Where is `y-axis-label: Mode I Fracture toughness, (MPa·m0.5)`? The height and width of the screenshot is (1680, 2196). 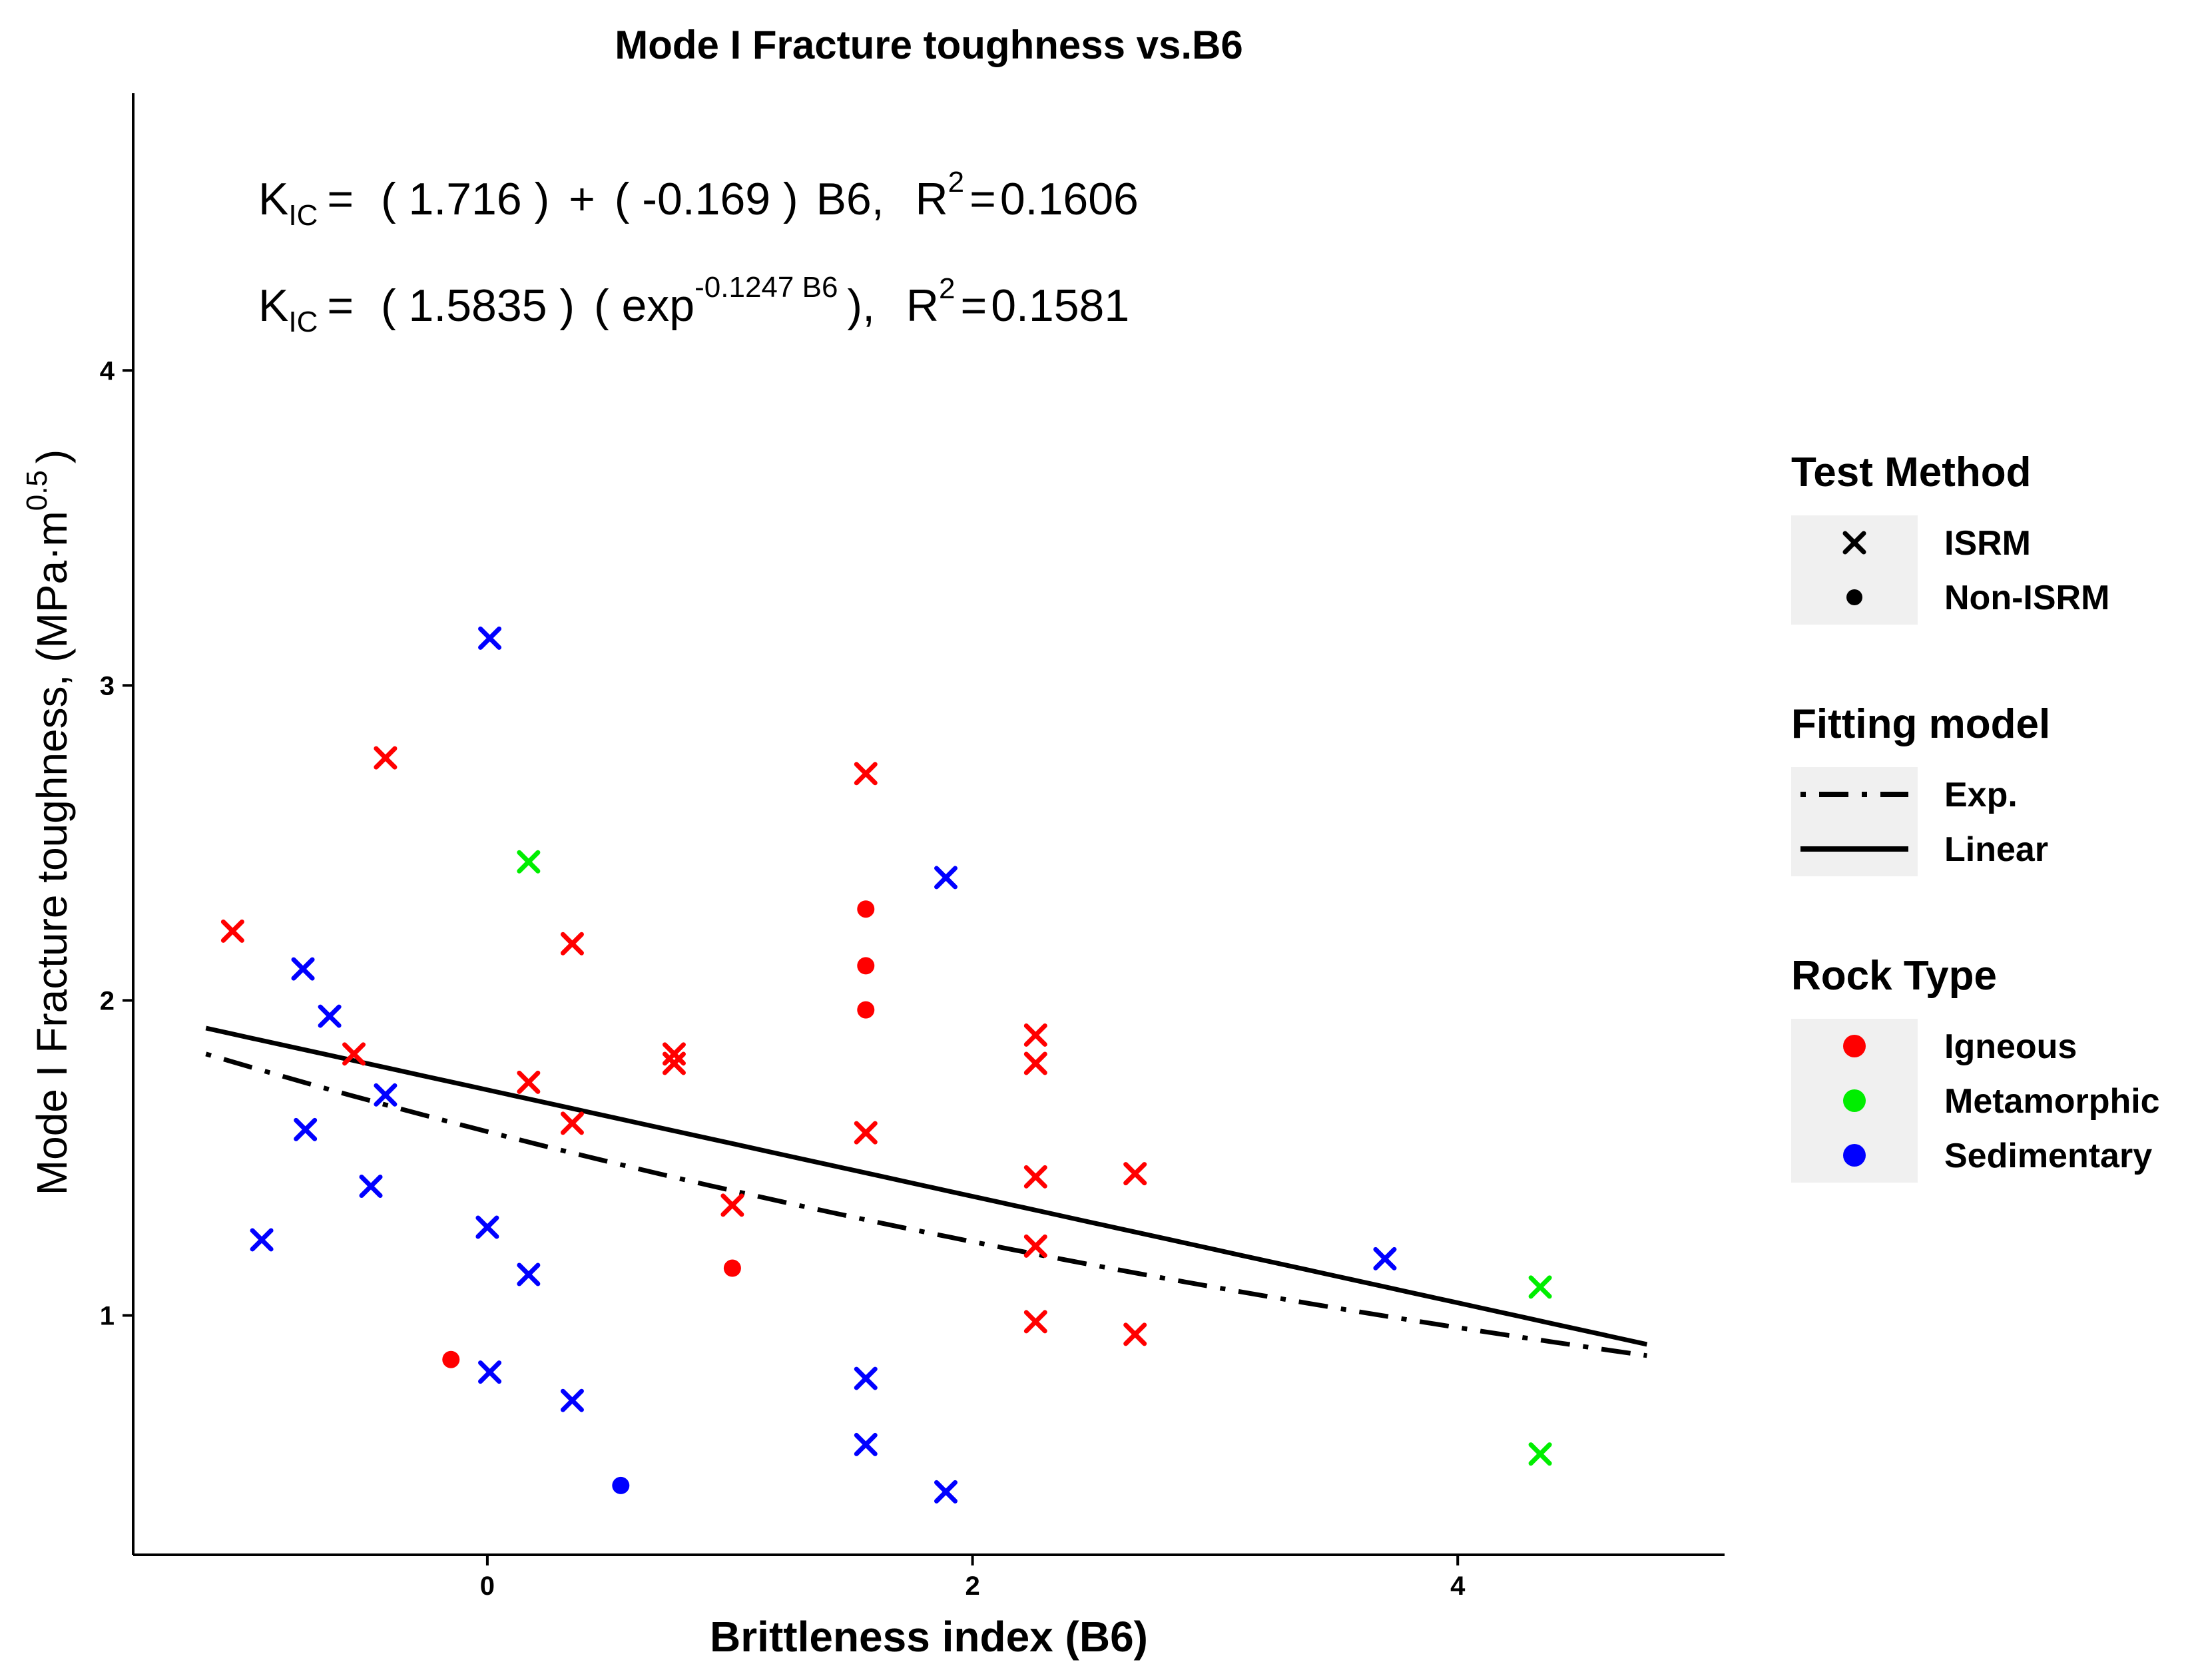
y-axis-label: Mode I Fracture toughness, (MPa·m0.5) is located at coordinates (48, 822).